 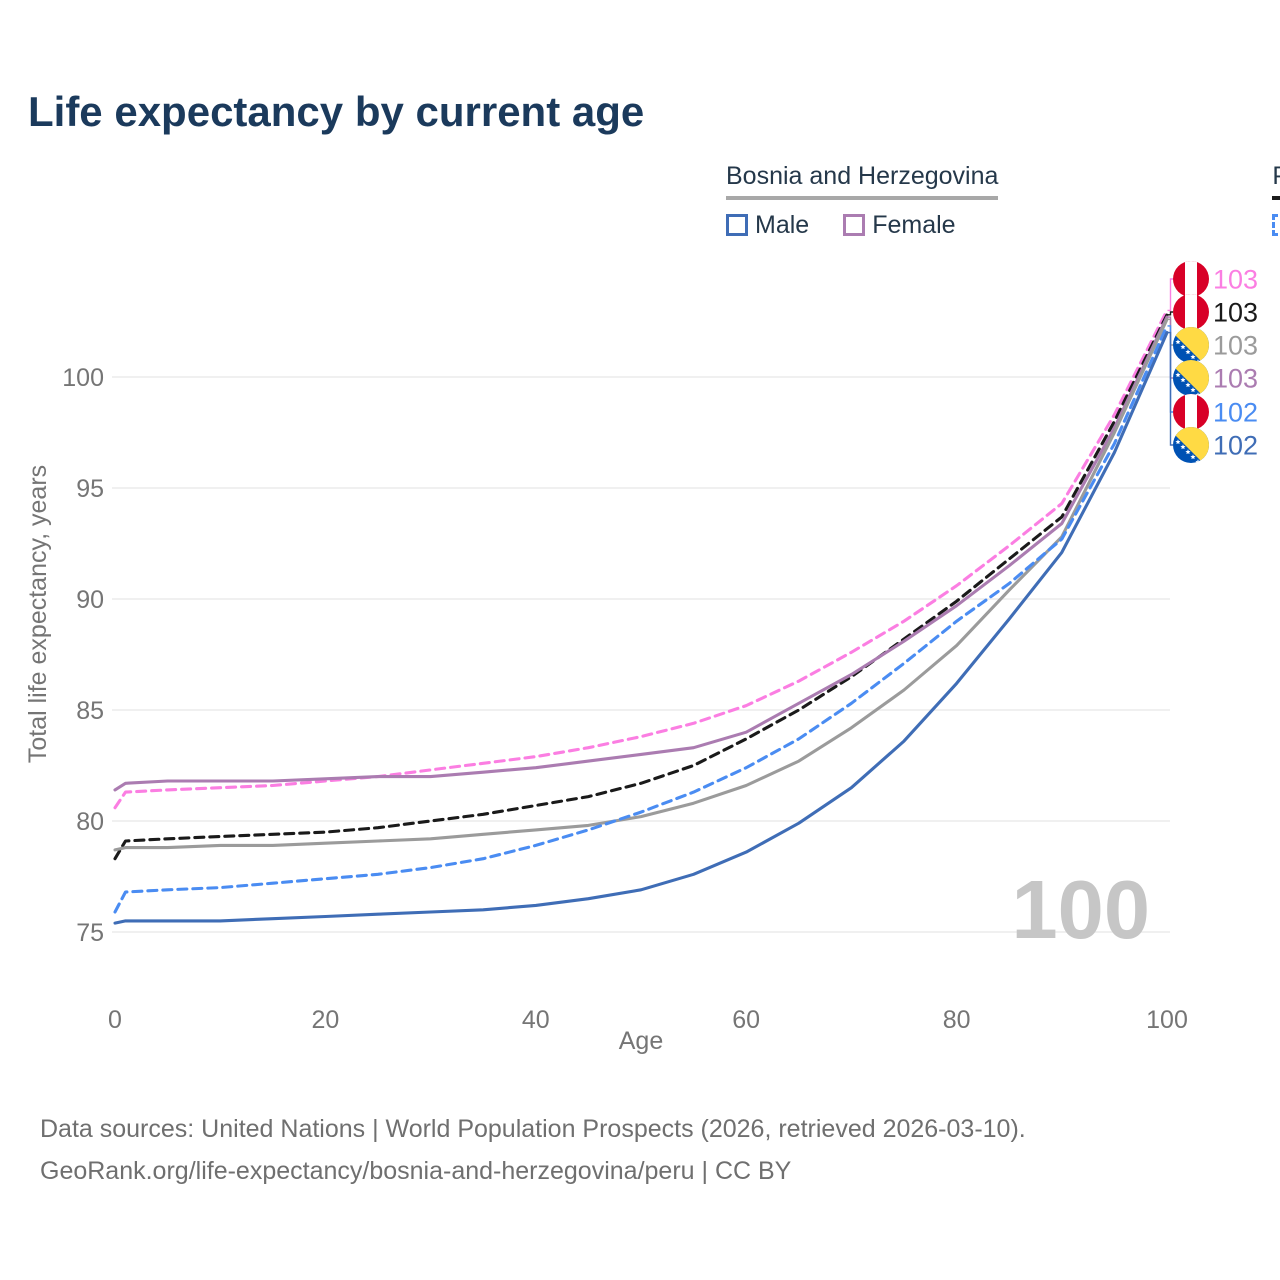 I want to click on end-label-value-bih-male: 102, so click(x=1235, y=446).